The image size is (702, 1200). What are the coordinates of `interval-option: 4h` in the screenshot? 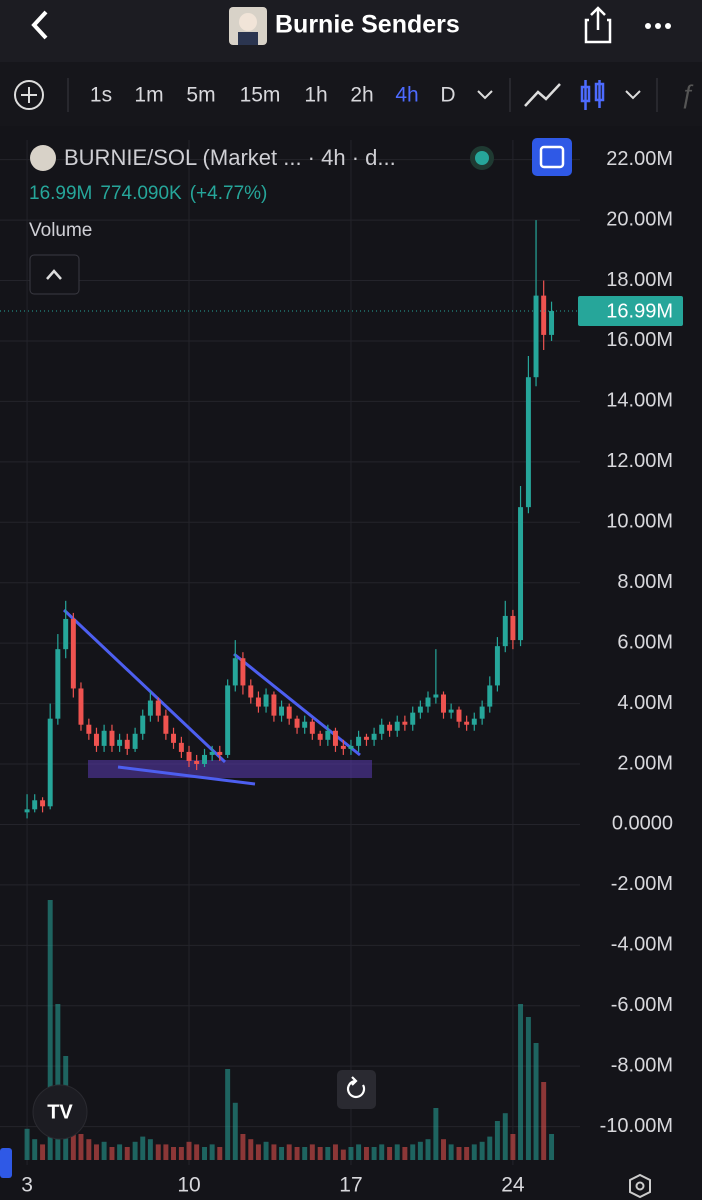 It's located at (406, 95).